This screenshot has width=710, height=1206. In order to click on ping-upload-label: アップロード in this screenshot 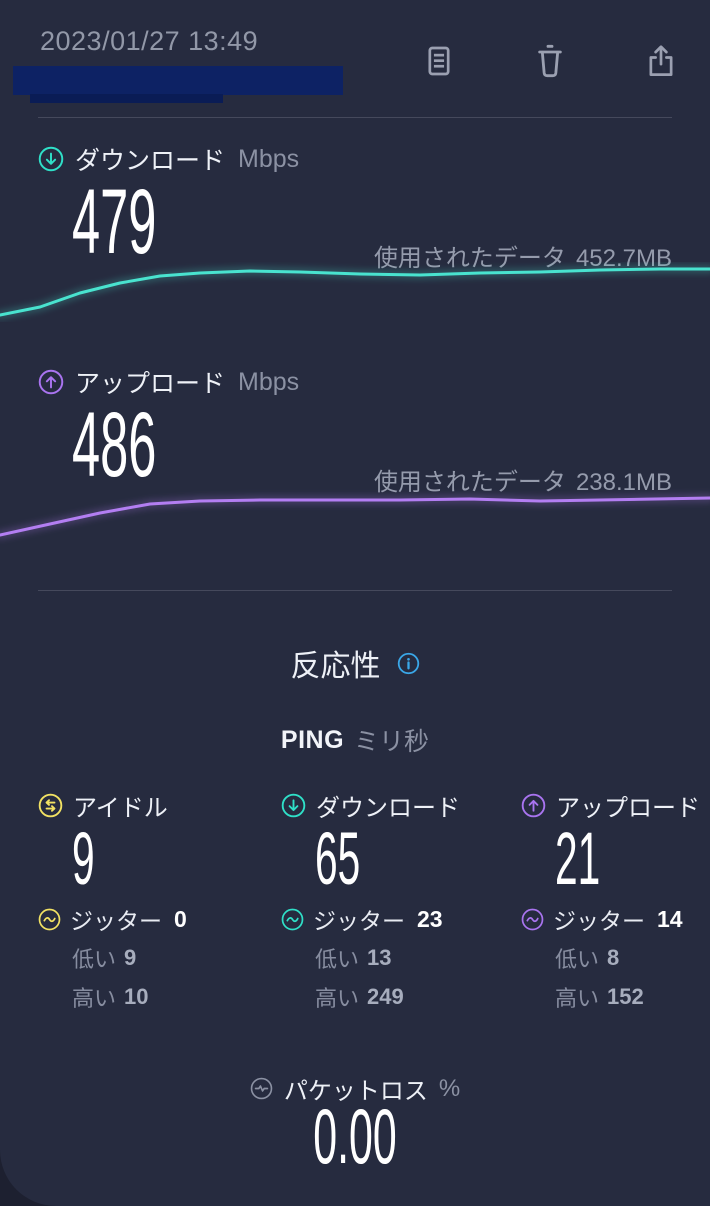, I will do `click(628, 808)`.